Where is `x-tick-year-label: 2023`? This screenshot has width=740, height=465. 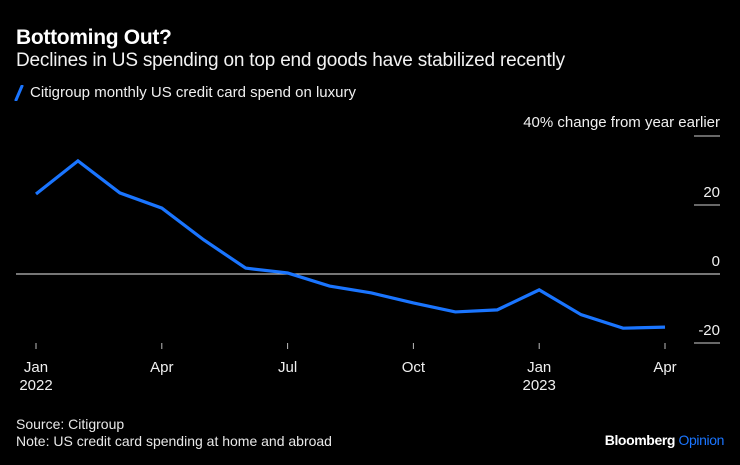
x-tick-year-label: 2023 is located at coordinates (539, 385).